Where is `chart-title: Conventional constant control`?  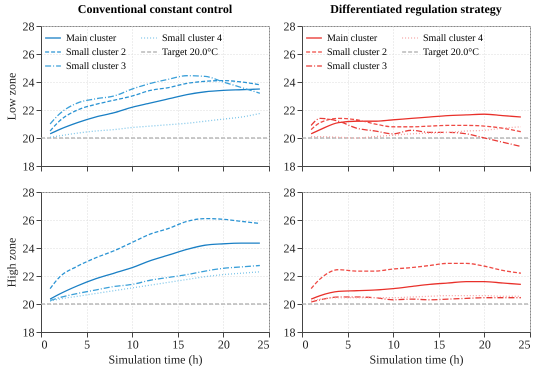 chart-title: Conventional constant control is located at coordinates (155, 9).